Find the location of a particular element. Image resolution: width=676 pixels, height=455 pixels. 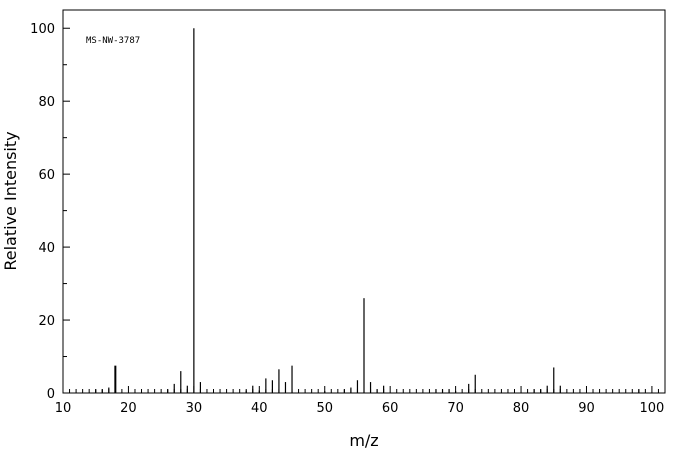

y-tick-label: 20 is located at coordinates (46, 321).